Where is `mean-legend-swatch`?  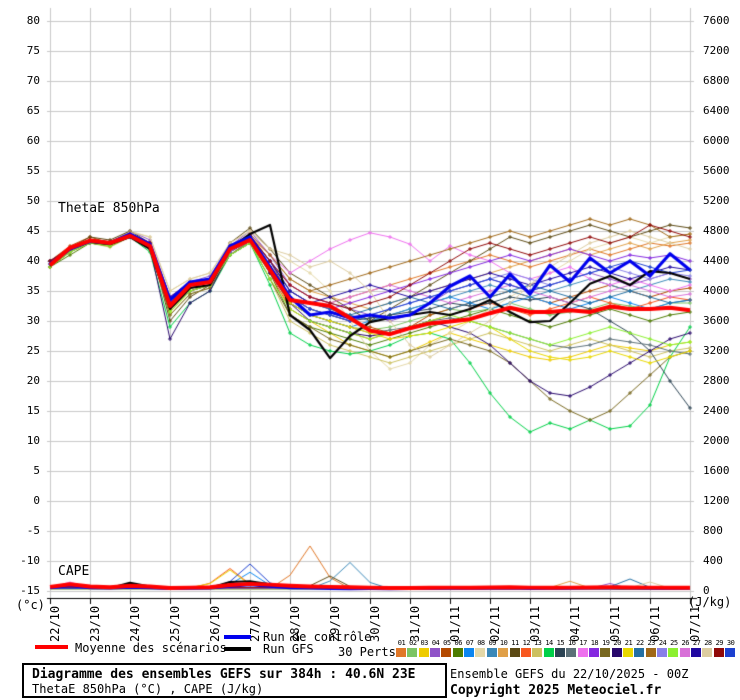 mean-legend-swatch is located at coordinates (51, 647).